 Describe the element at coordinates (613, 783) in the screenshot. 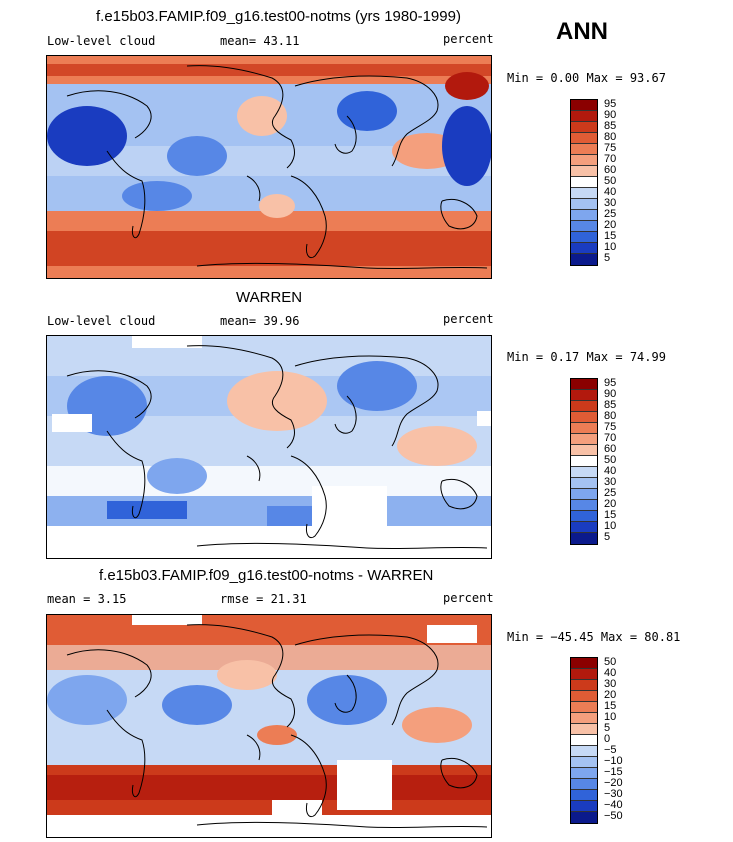

I see `colorbar-tick-label: −20` at that location.